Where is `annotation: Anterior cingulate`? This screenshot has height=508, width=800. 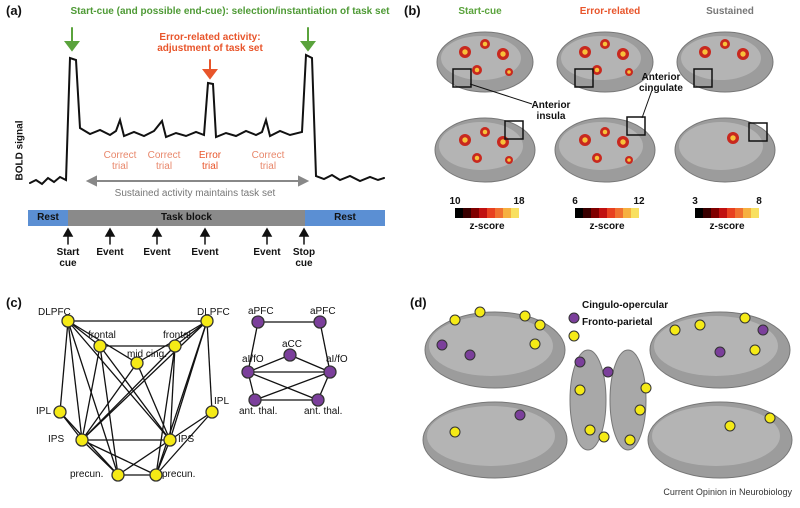 annotation: Anterior cingulate is located at coordinates (661, 83).